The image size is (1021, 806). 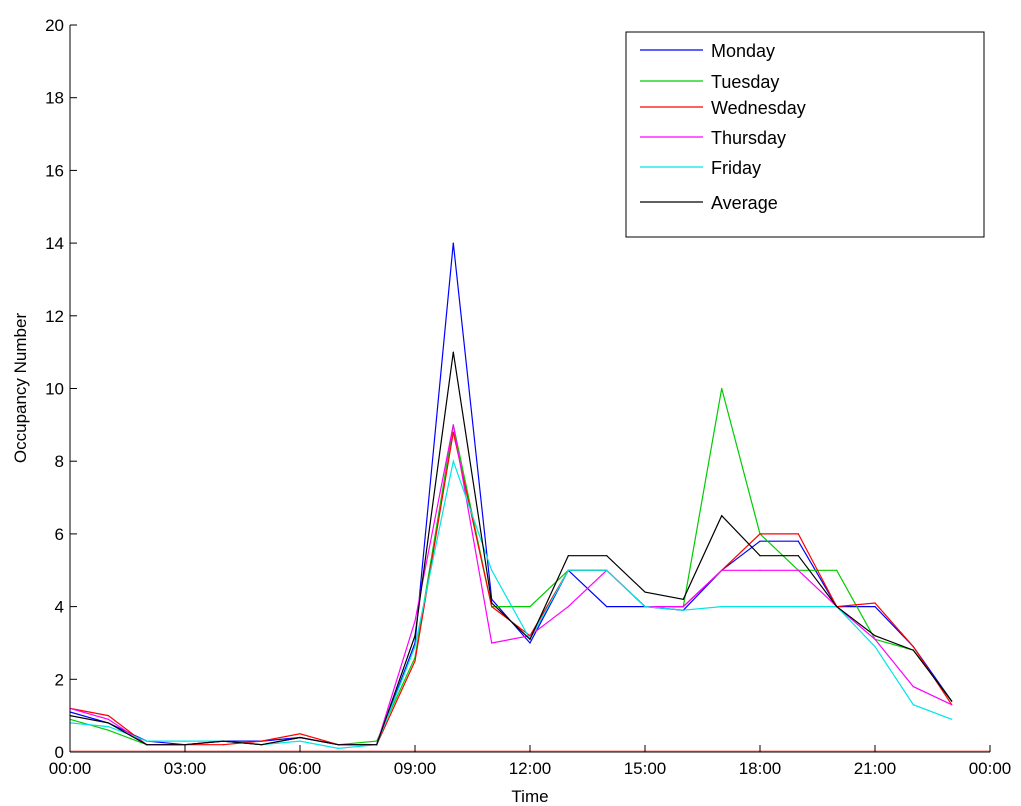 What do you see at coordinates (758, 108) in the screenshot?
I see `legend-label-wednesday: Wednesday` at bounding box center [758, 108].